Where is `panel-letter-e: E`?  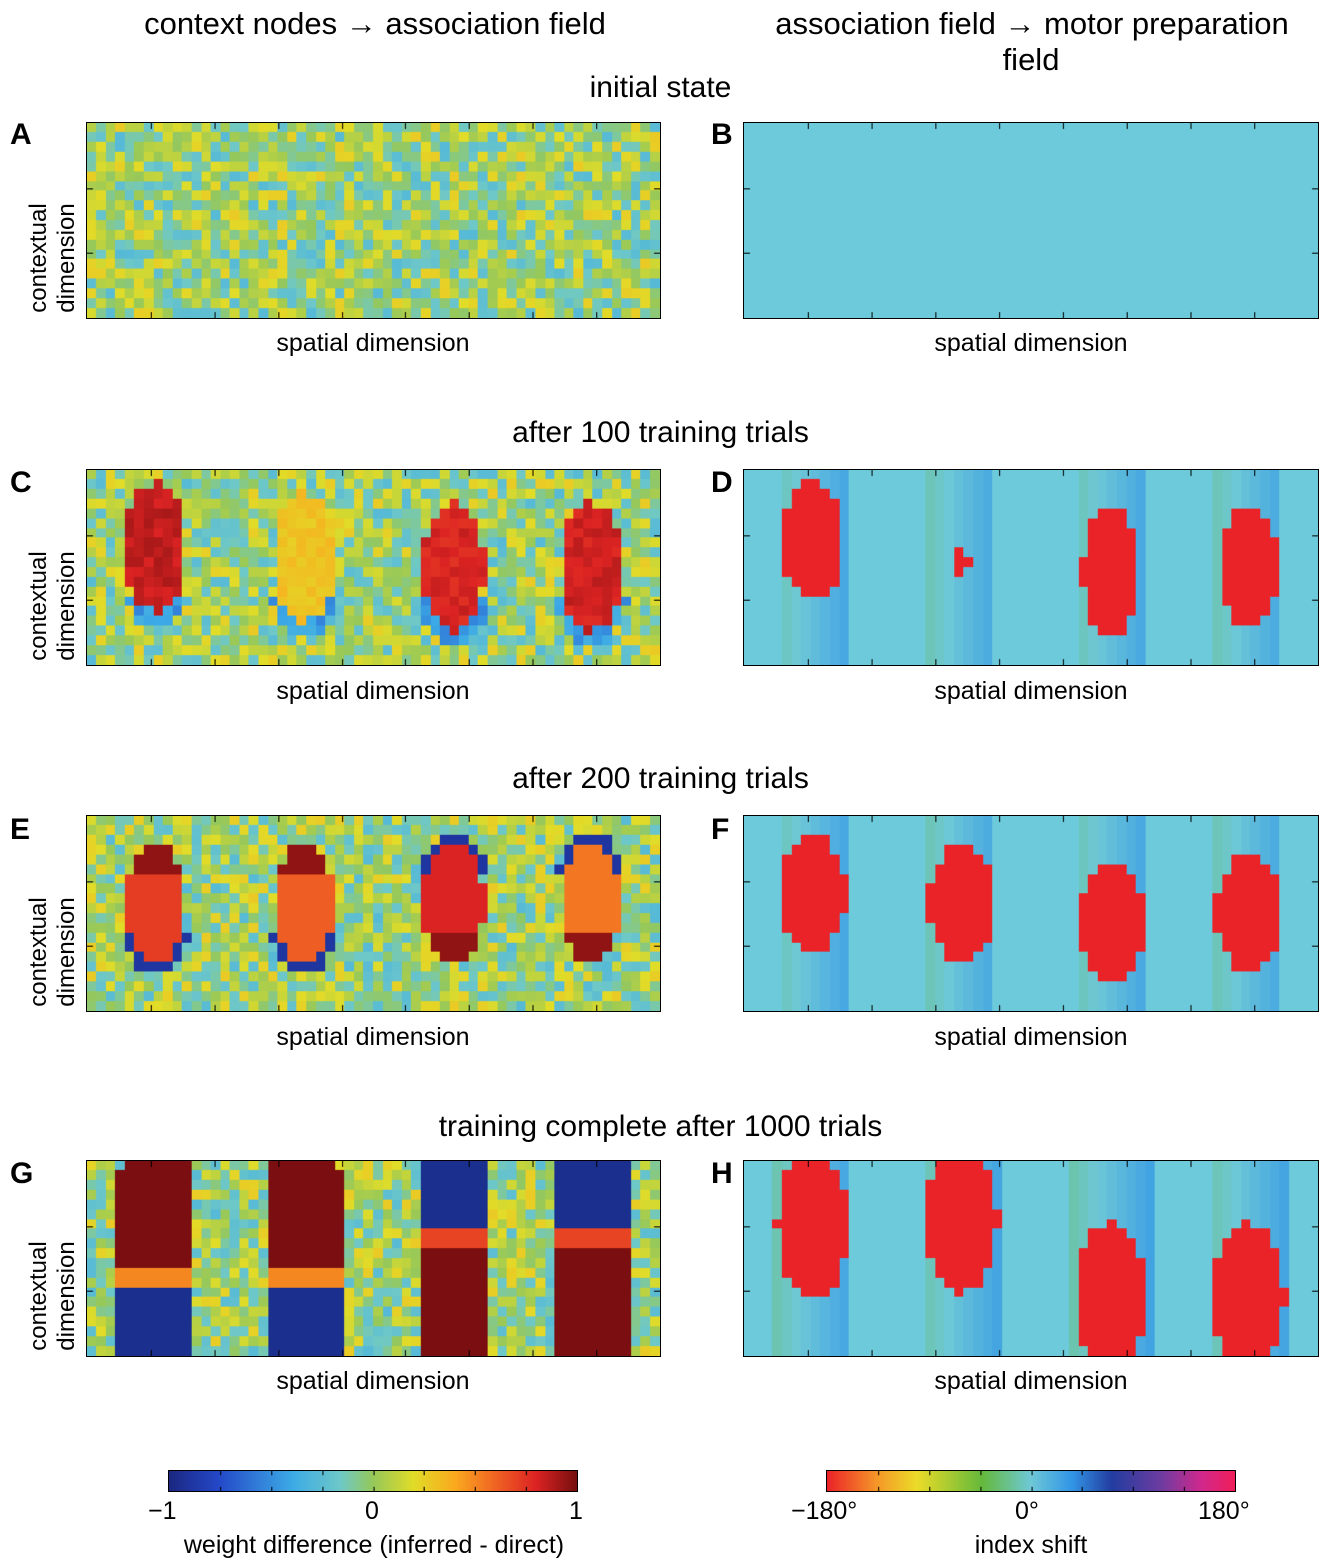 panel-letter-e: E is located at coordinates (20, 829).